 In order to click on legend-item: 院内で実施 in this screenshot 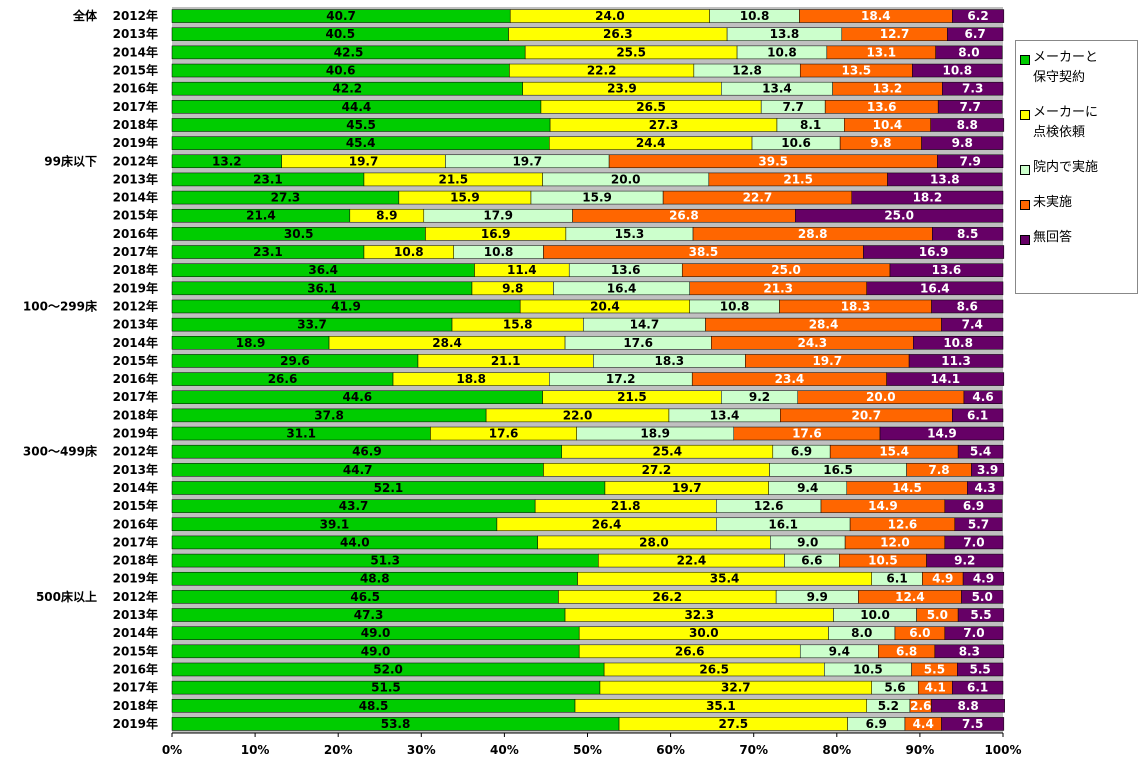, I will do `click(1076, 169)`.